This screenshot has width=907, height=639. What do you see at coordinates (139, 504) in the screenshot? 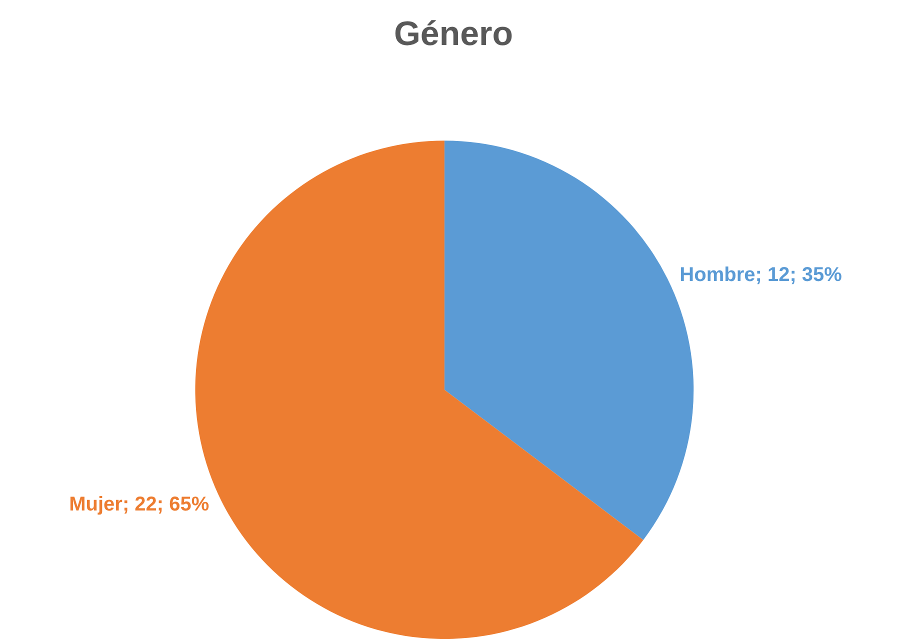
I see `slice-label: Mujer; 22; 65%` at bounding box center [139, 504].